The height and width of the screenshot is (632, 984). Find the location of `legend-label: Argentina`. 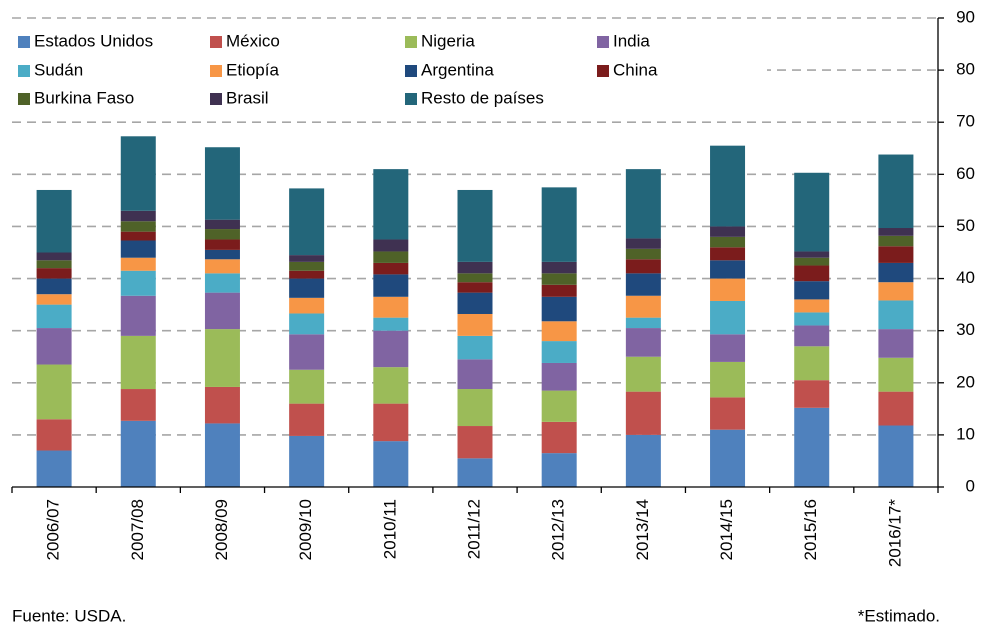

legend-label: Argentina is located at coordinates (457, 69).